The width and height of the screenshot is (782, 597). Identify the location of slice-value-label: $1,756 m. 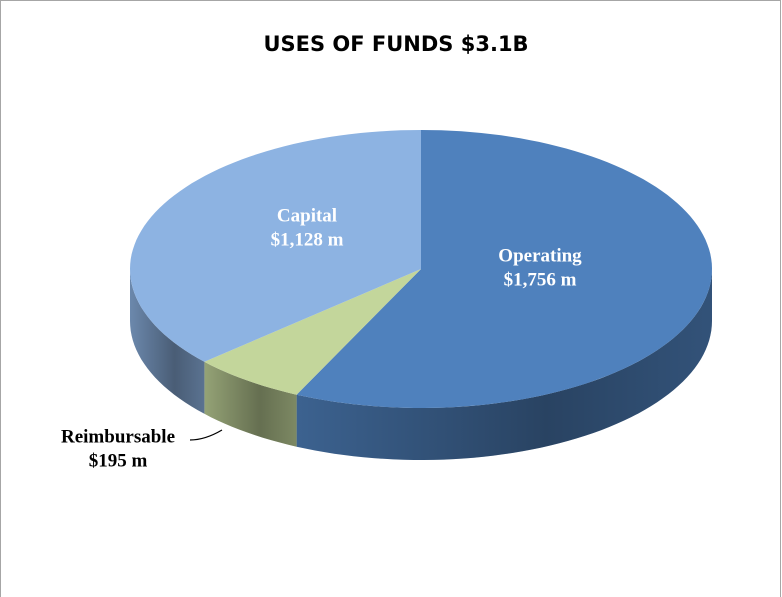
(540, 279).